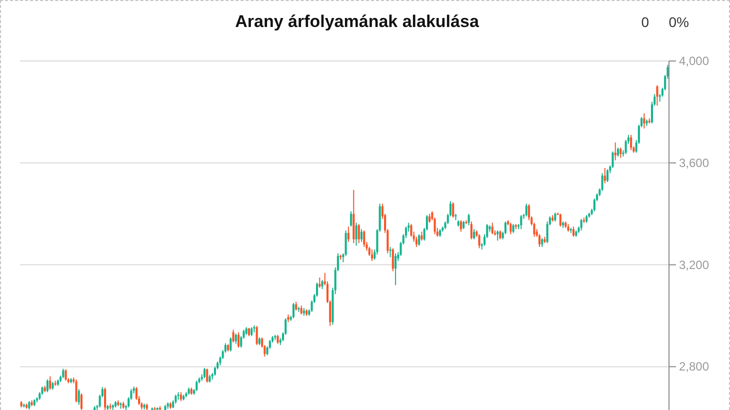 Image resolution: width=730 pixels, height=410 pixels. What do you see at coordinates (694, 367) in the screenshot?
I see `y-tick-label: 2,800` at bounding box center [694, 367].